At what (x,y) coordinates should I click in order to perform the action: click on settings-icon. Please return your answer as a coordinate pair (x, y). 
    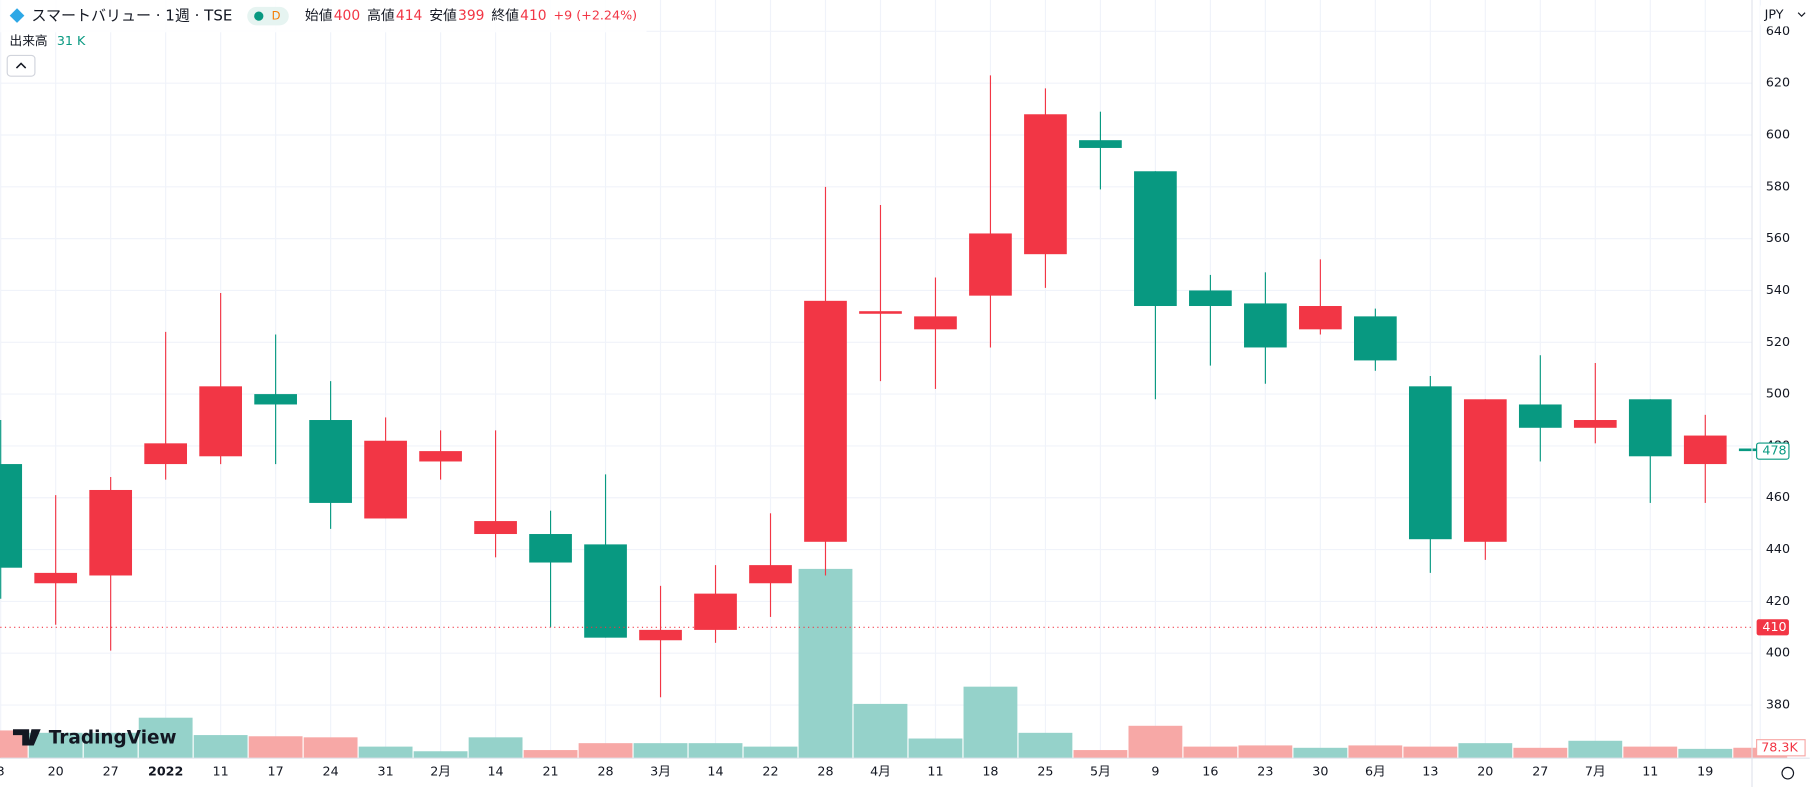
    Looking at the image, I should click on (1788, 773).